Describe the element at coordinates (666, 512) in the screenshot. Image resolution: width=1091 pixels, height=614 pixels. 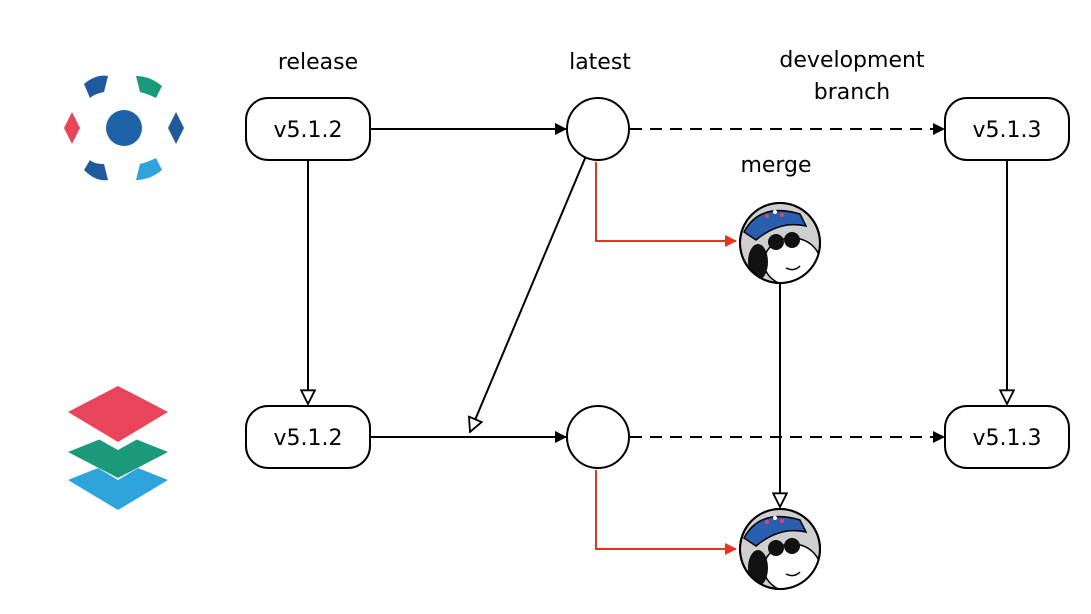
I see `edge-bottom-merge` at that location.